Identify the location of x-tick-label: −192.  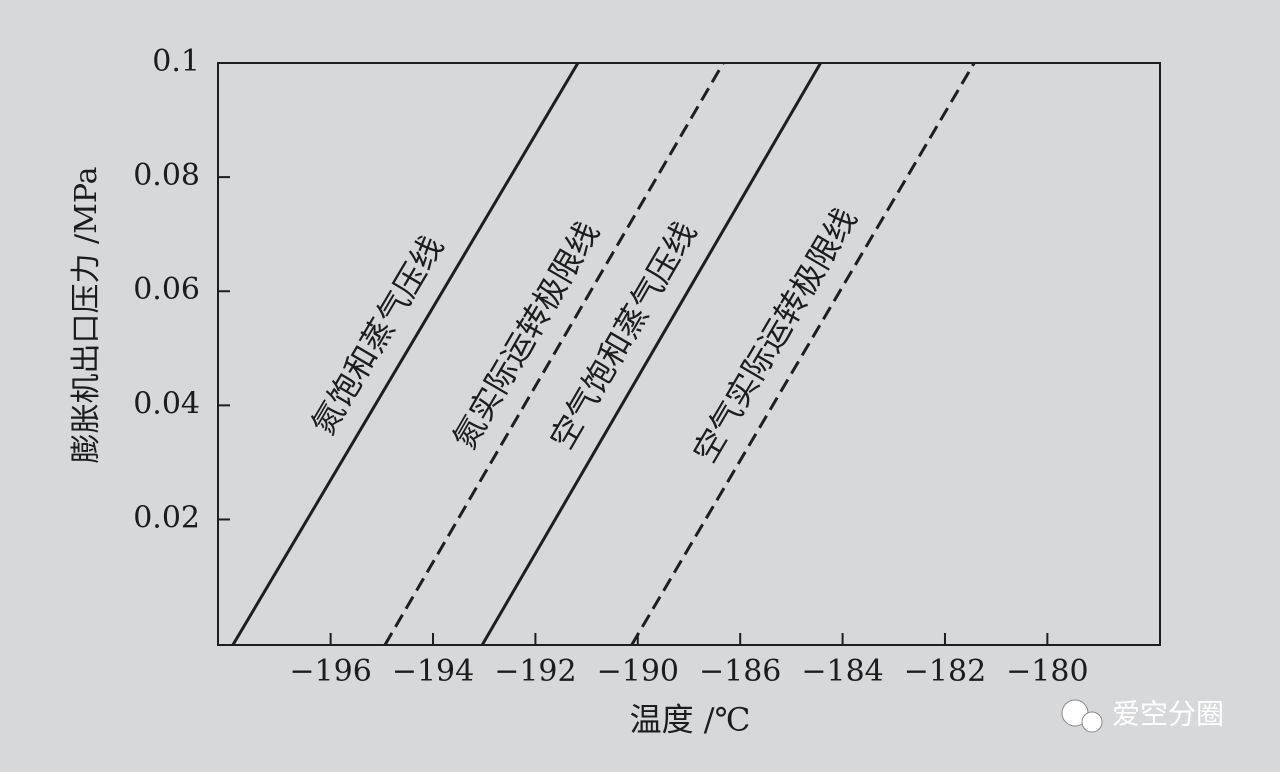
(535, 671).